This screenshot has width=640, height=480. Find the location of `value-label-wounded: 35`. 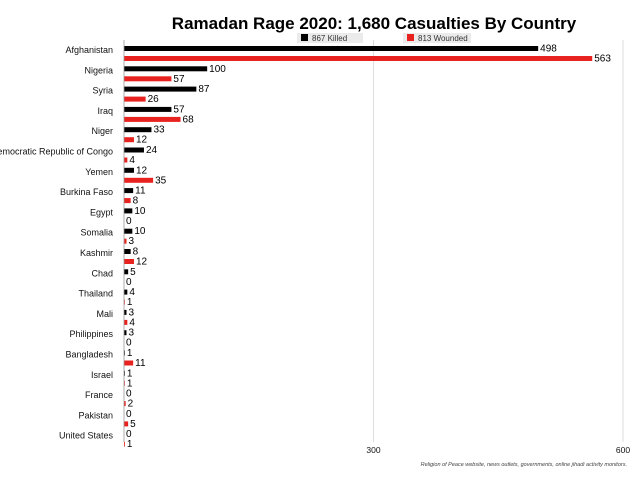

value-label-wounded: 35 is located at coordinates (161, 180).